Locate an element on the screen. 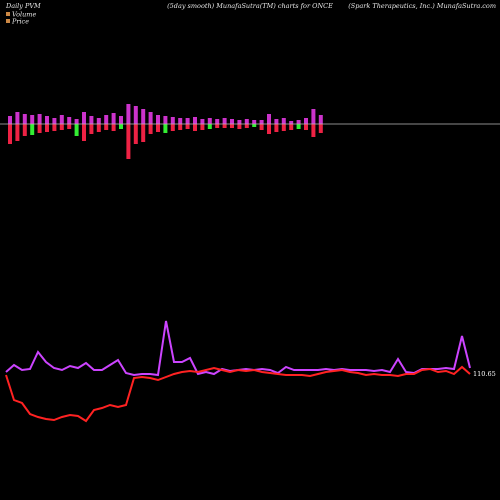 Image resolution: width=500 pixels, height=500 pixels. smooth-line is located at coordinates (238, 348).